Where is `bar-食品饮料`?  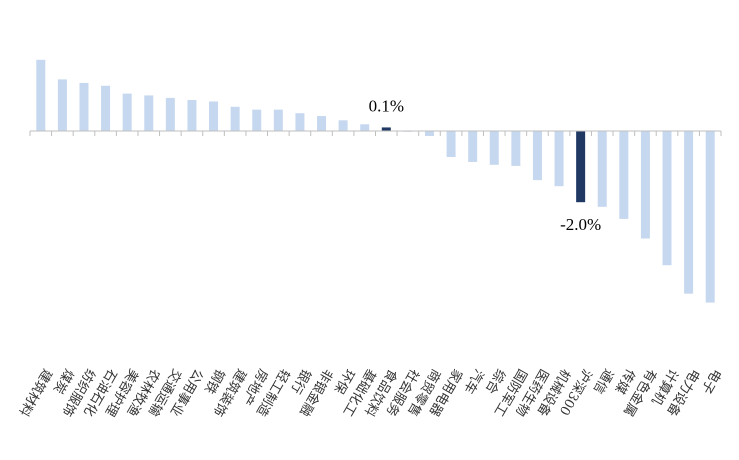 bar-食品饮料 is located at coordinates (386, 129).